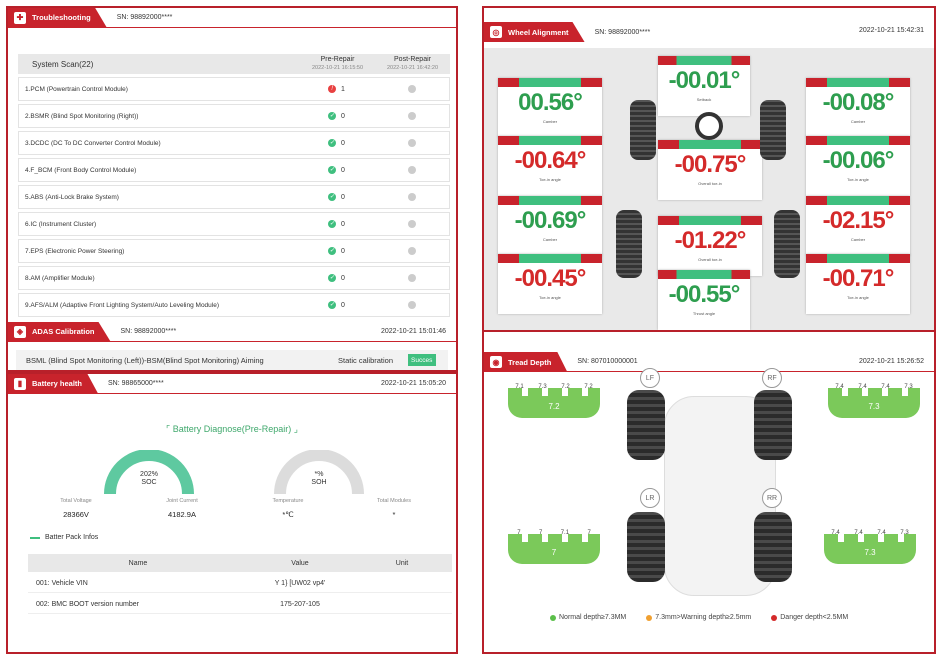  What do you see at coordinates (82, 116) in the screenshot?
I see `module-name: 2.BSMR (Blind Spot Monitoring (Right))` at bounding box center [82, 116].